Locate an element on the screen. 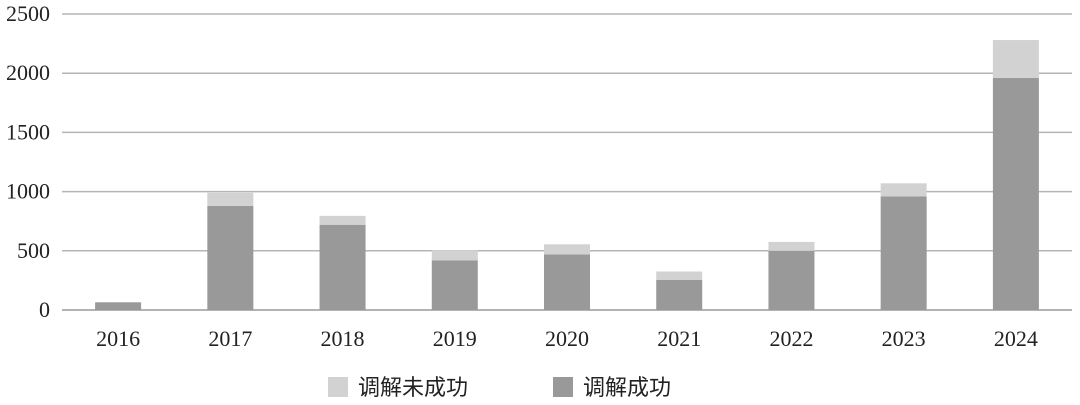 The image size is (1080, 405). y-tick-label: 1500 is located at coordinates (28, 131).